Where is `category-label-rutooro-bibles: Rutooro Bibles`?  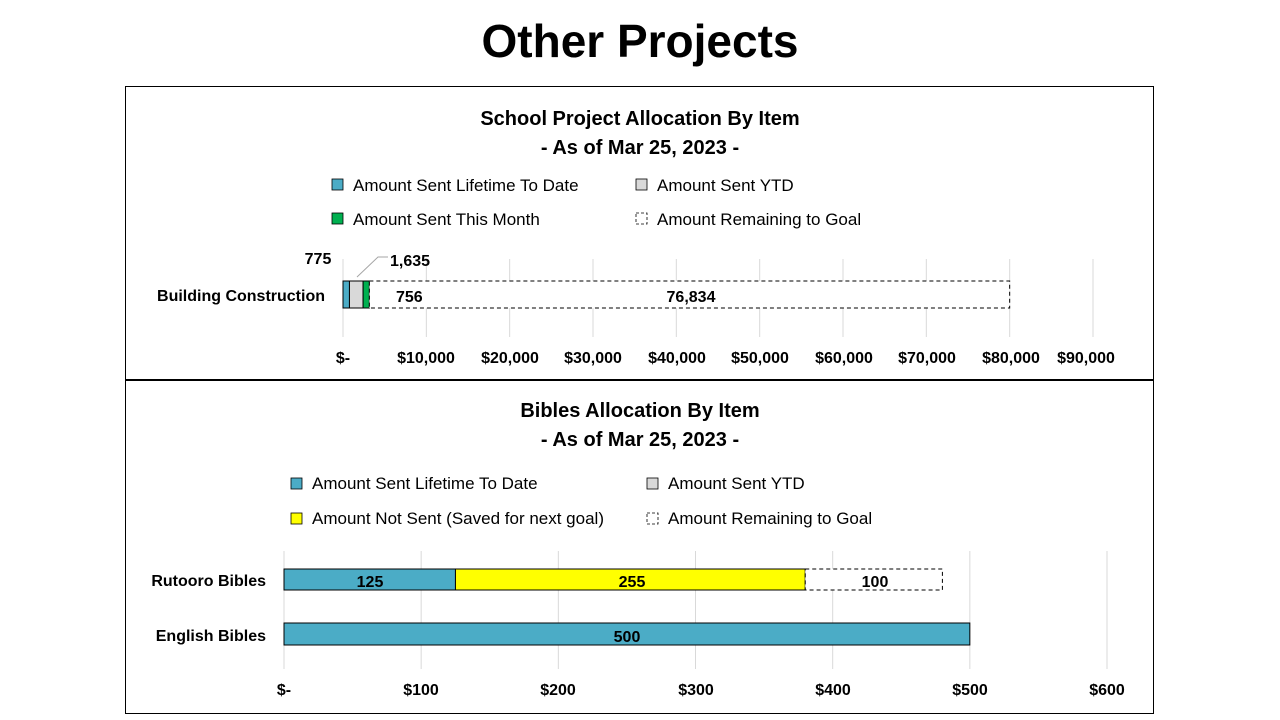 category-label-rutooro-bibles: Rutooro Bibles is located at coordinates (208, 581).